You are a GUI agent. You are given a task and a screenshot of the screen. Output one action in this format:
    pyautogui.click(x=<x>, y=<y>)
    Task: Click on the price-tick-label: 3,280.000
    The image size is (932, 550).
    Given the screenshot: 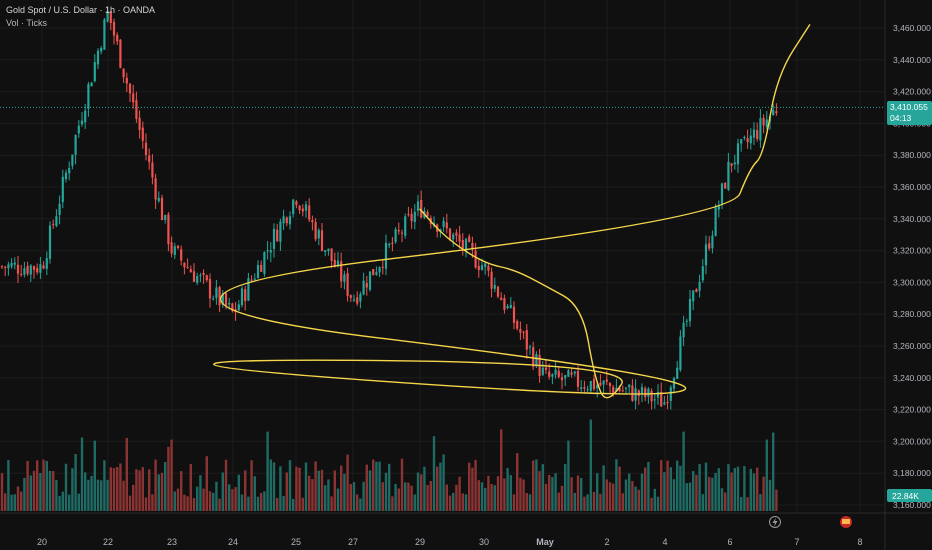 What is the action you would take?
    pyautogui.click(x=912, y=314)
    